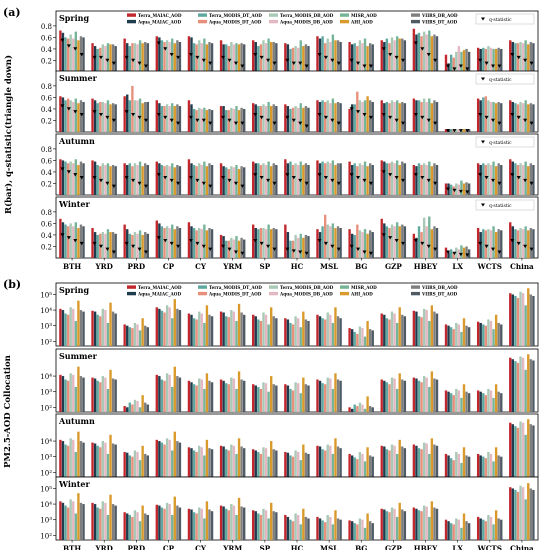 The image size is (542, 550). I want to click on y-tick-label: 0.6, so click(47, 98).